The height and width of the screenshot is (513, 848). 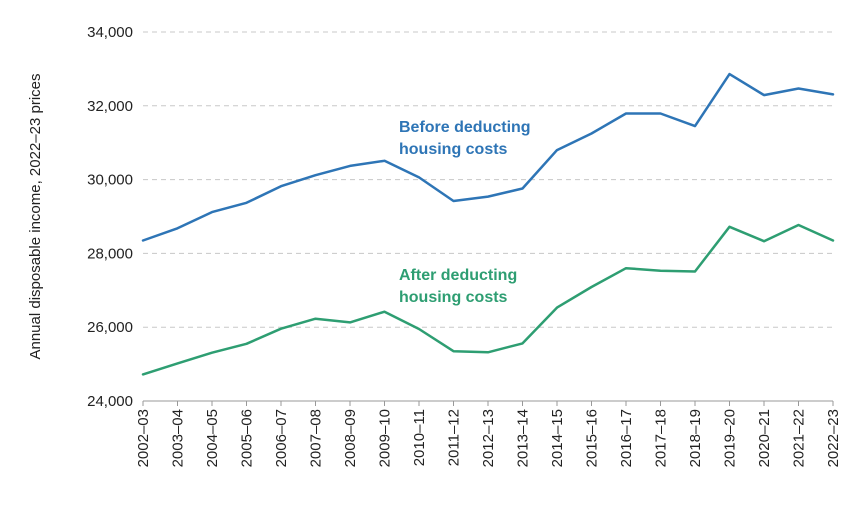 What do you see at coordinates (557, 438) in the screenshot?
I see `x-tick-label: 2014–15` at bounding box center [557, 438].